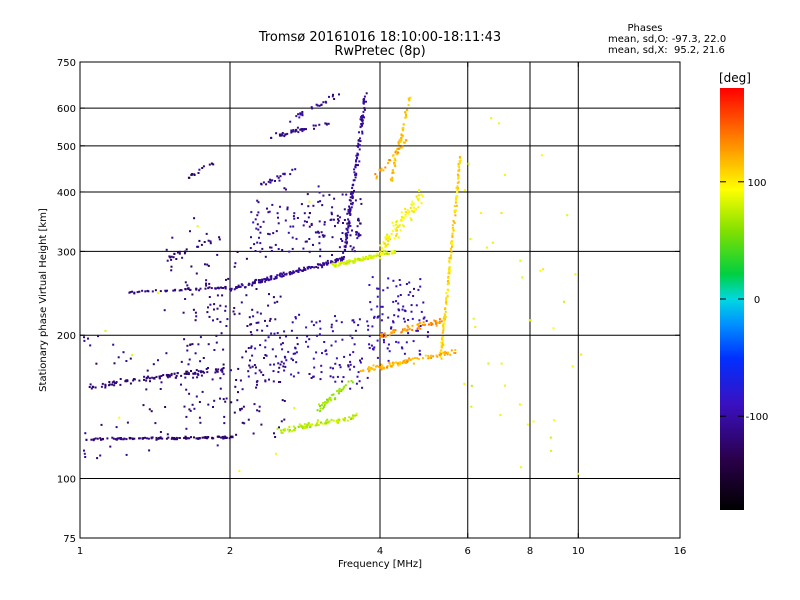 This screenshot has width=800, height=600. I want to click on colorbar-tick-label: 0, so click(757, 300).